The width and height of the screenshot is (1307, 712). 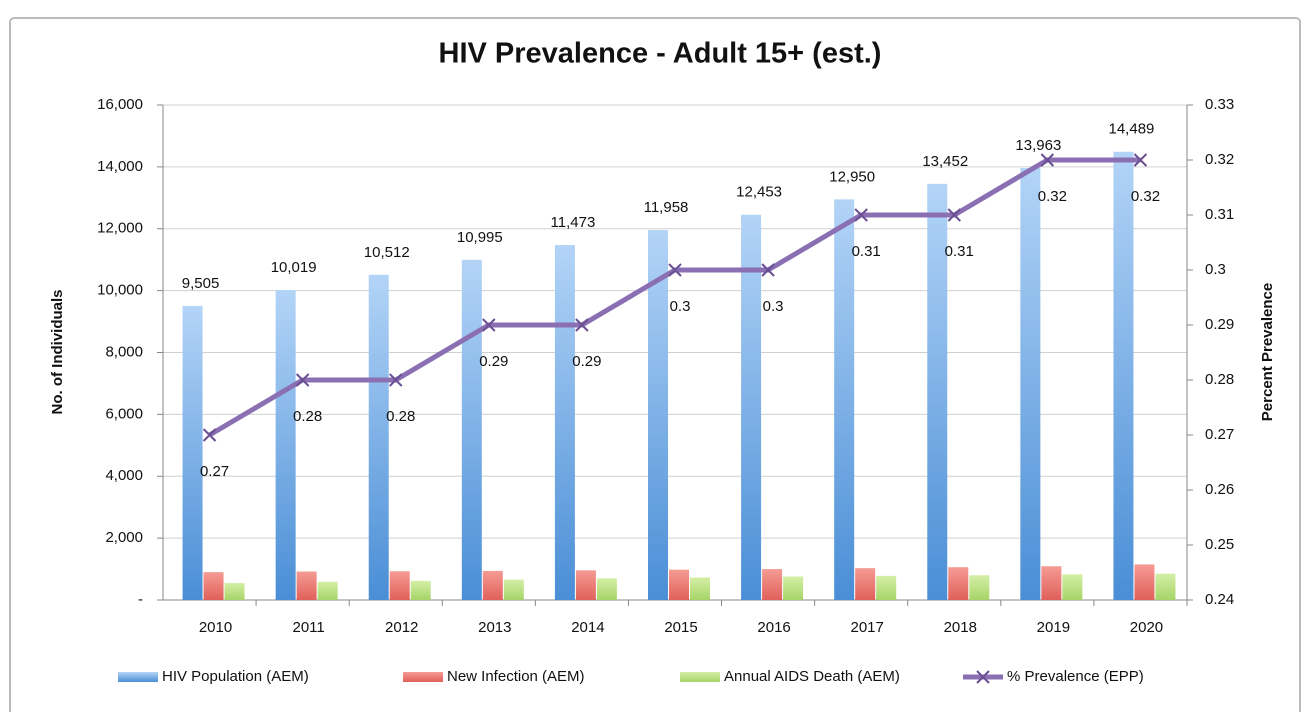 I want to click on data-label: 14,489, so click(x=1132, y=129).